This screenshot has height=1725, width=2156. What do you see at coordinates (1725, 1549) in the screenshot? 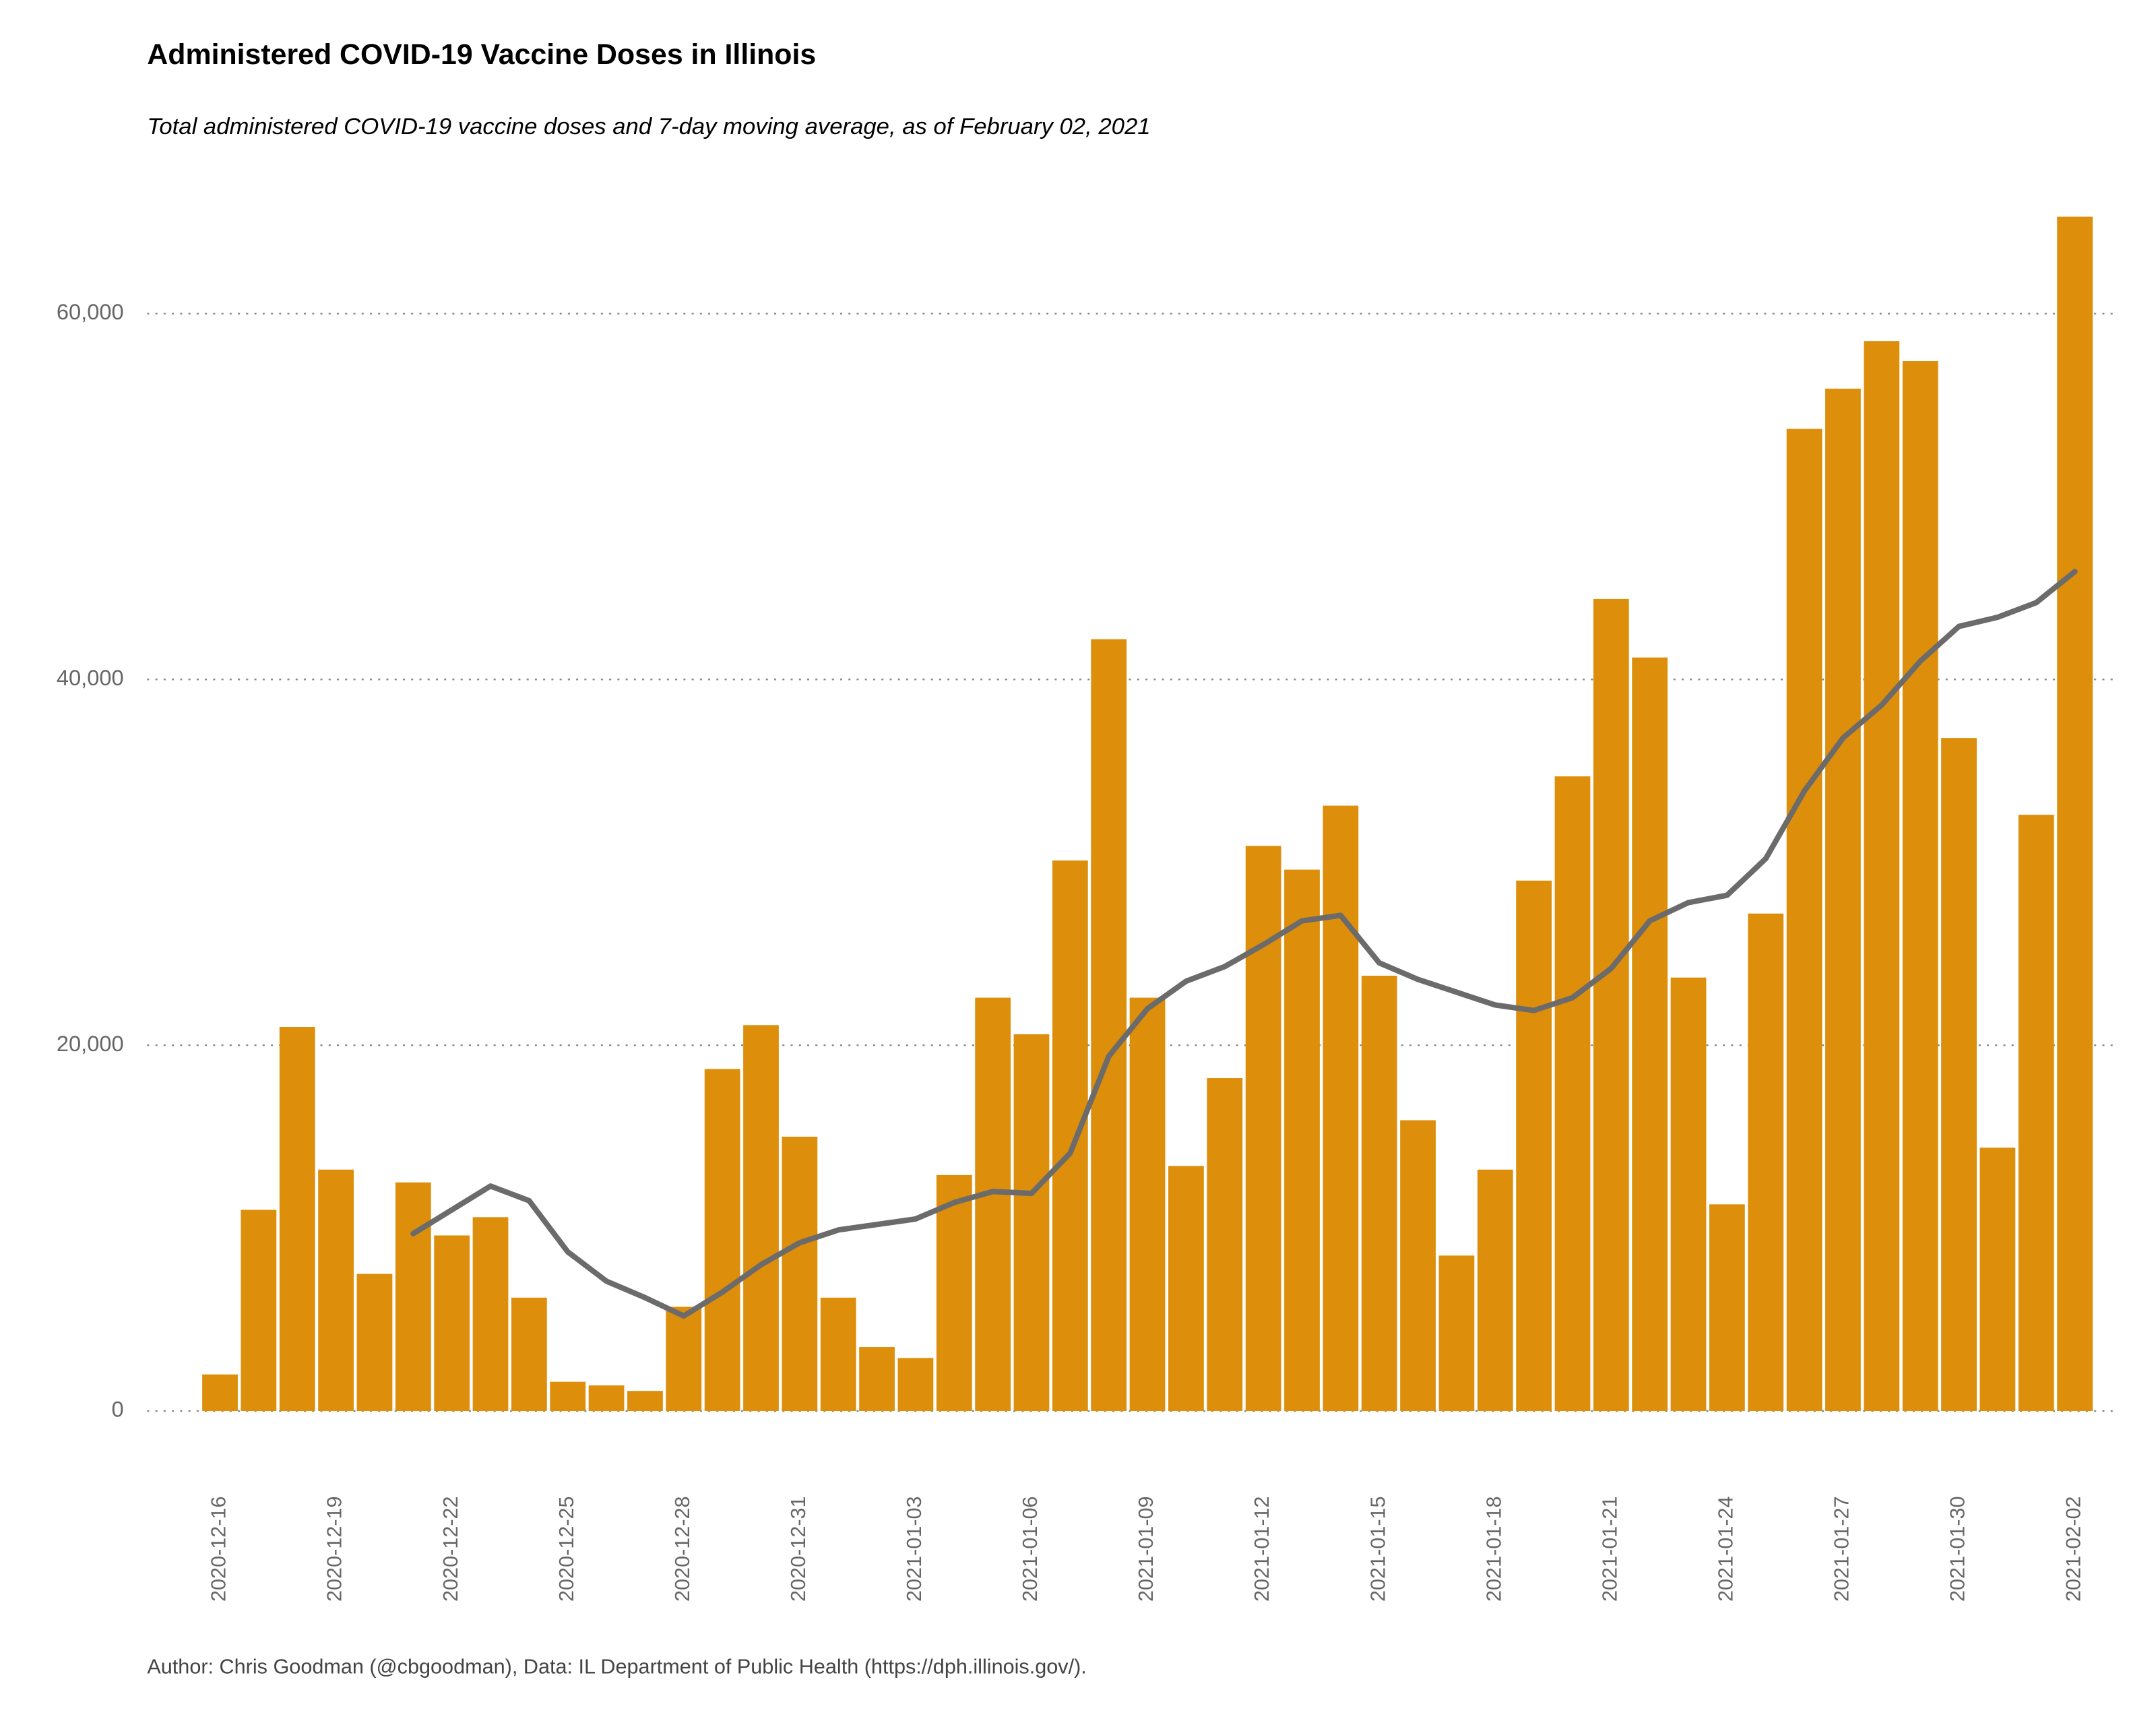
I see `x-tick-label: 2021-01-24` at bounding box center [1725, 1549].